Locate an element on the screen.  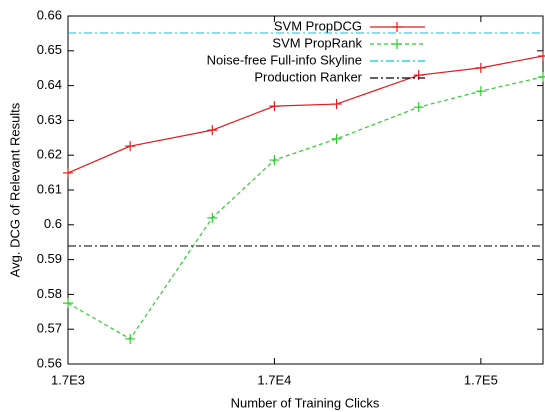
y-tick-label: 0.62 is located at coordinates (49, 154).